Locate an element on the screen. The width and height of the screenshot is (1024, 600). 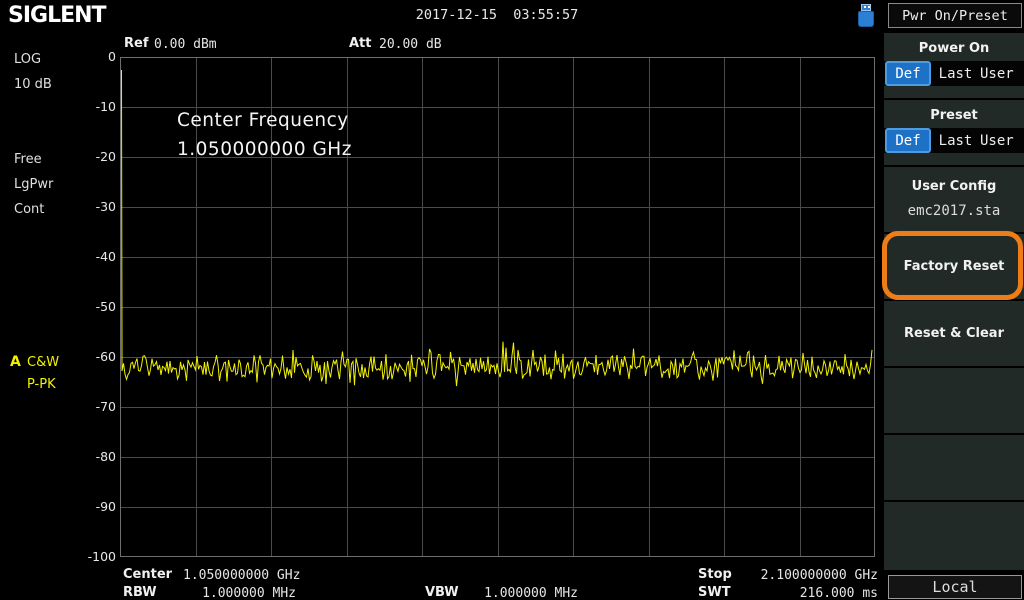
local-button: Local is located at coordinates (955, 587).